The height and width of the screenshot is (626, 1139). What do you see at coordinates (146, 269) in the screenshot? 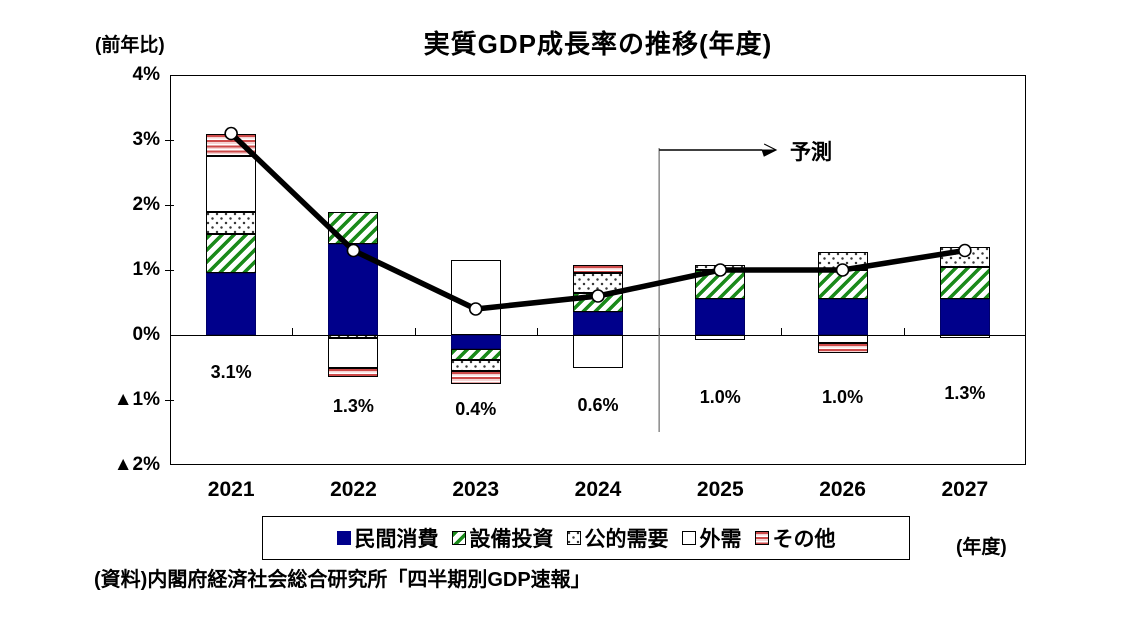
I see `y-tick-label: 1%` at bounding box center [146, 269].